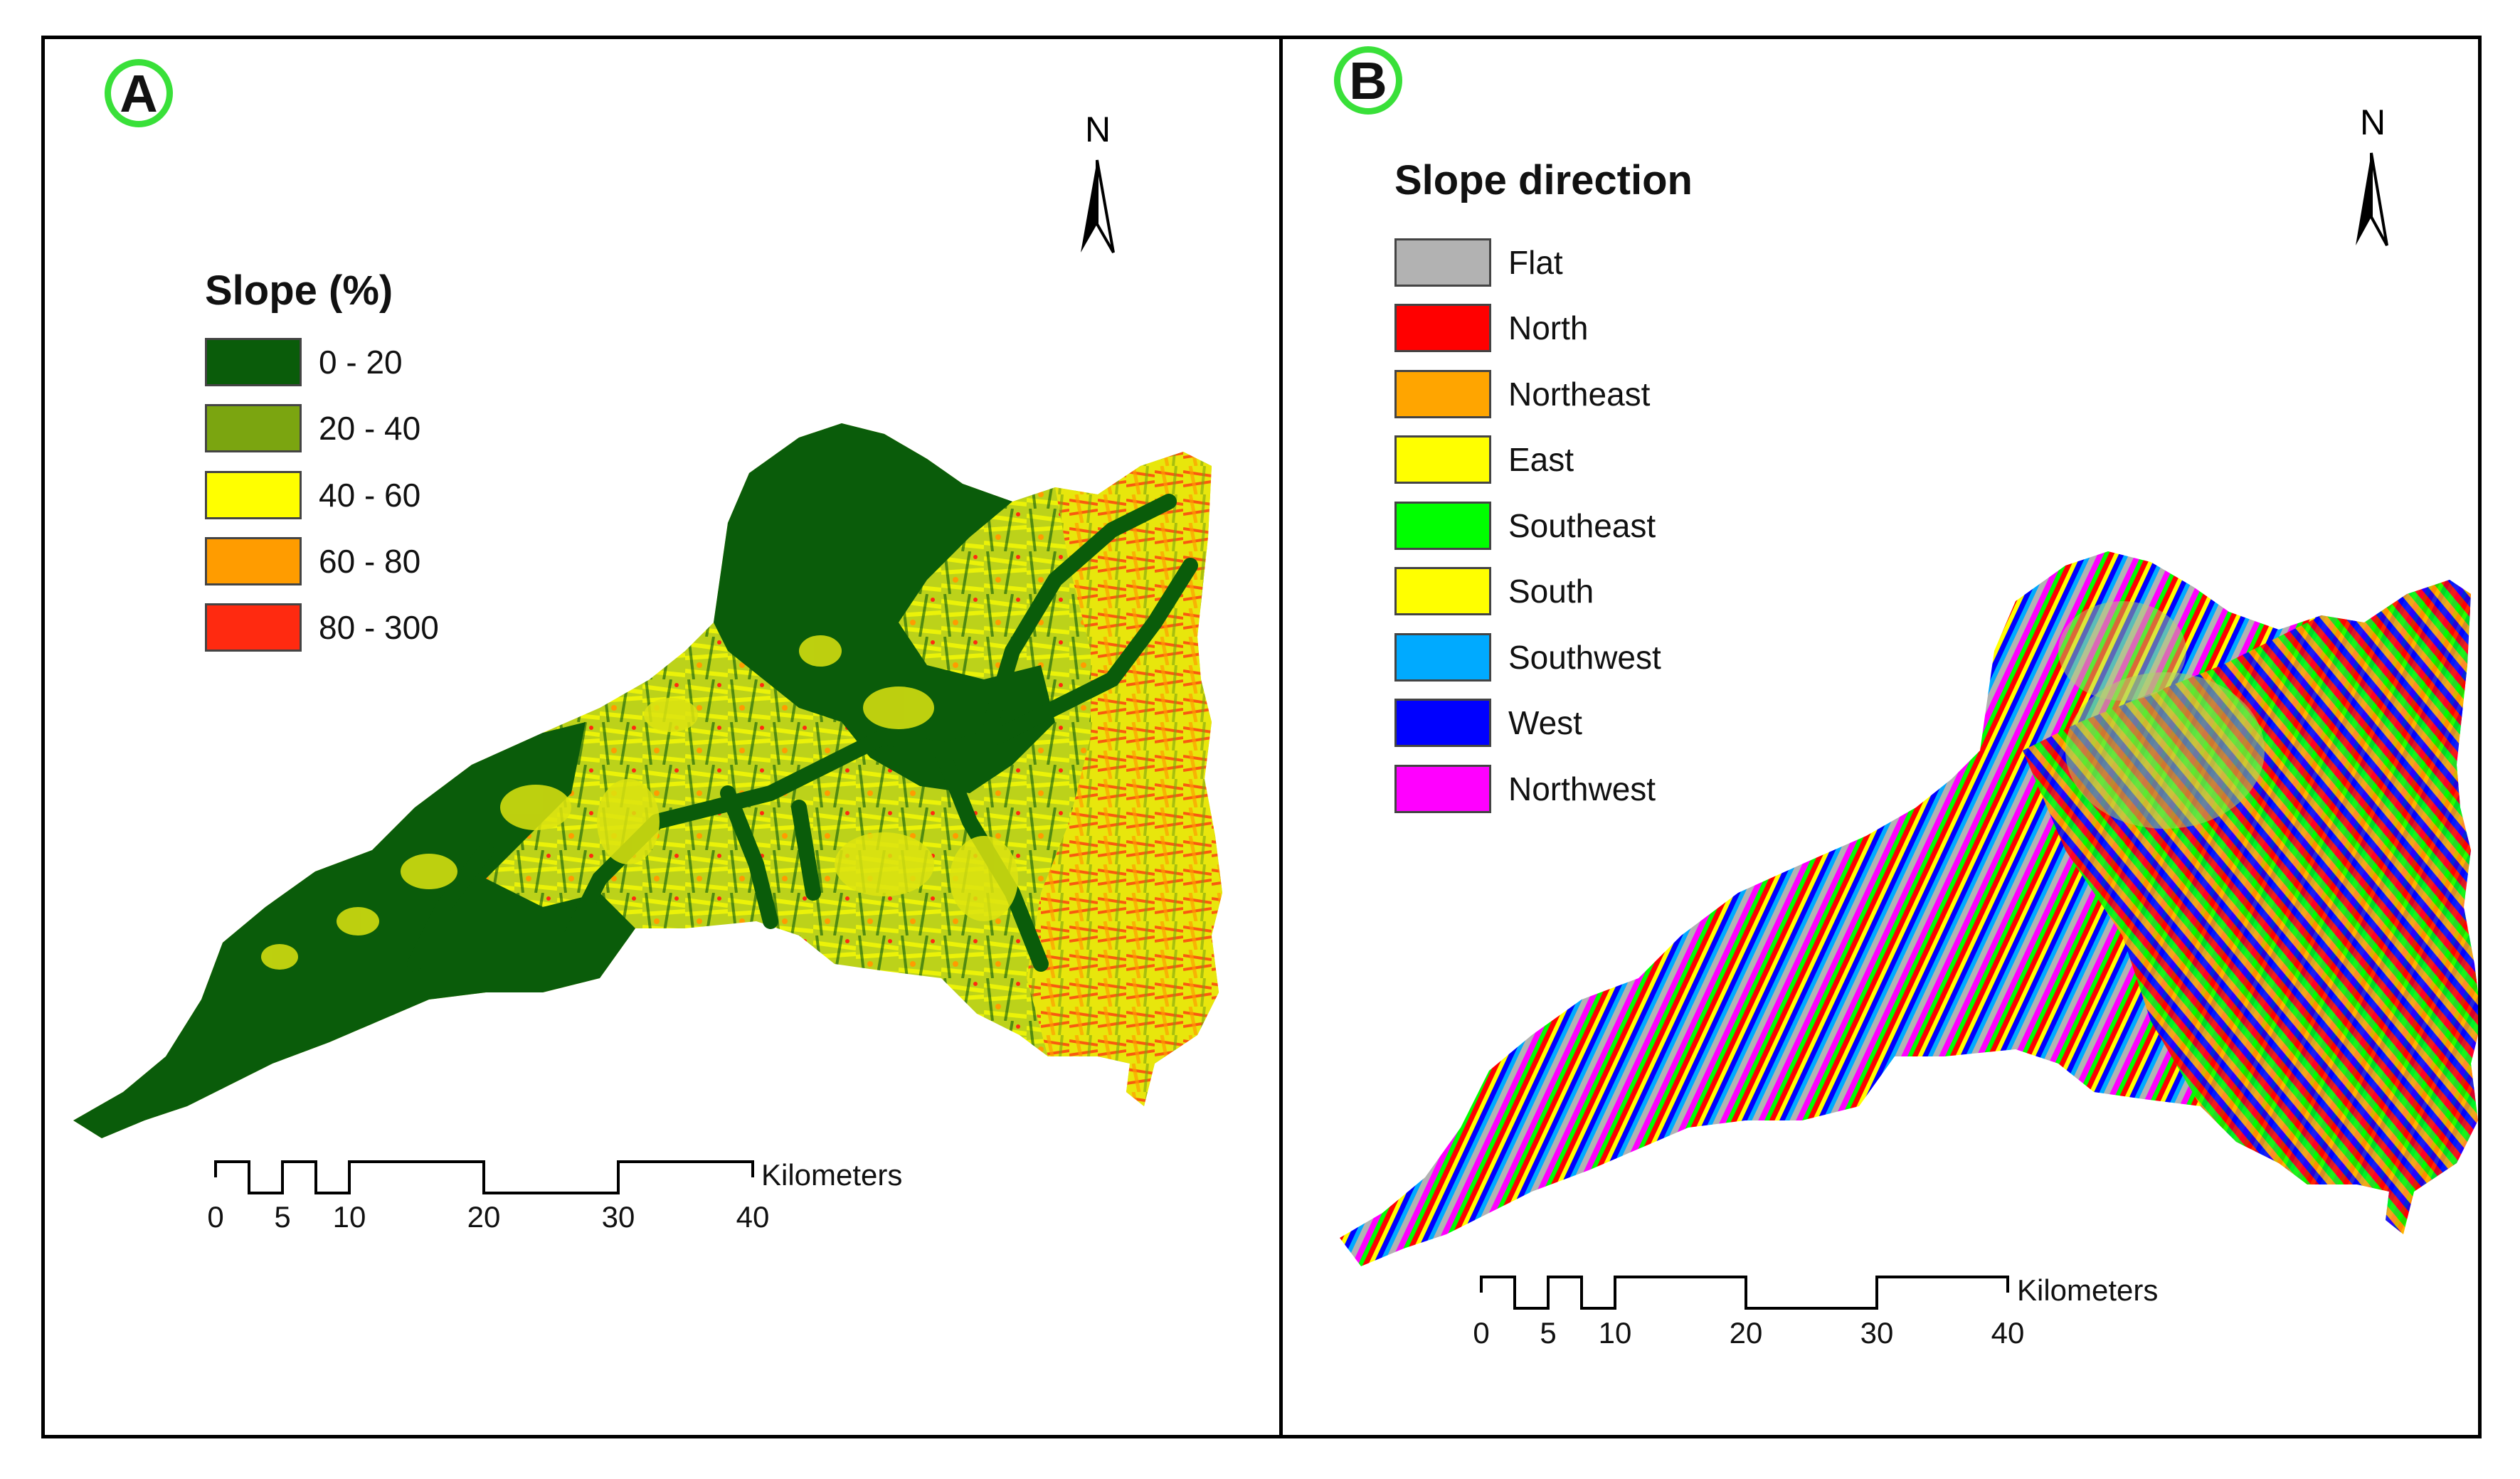  Describe the element at coordinates (1582, 788) in the screenshot. I see `legend-label: Northwest` at that location.